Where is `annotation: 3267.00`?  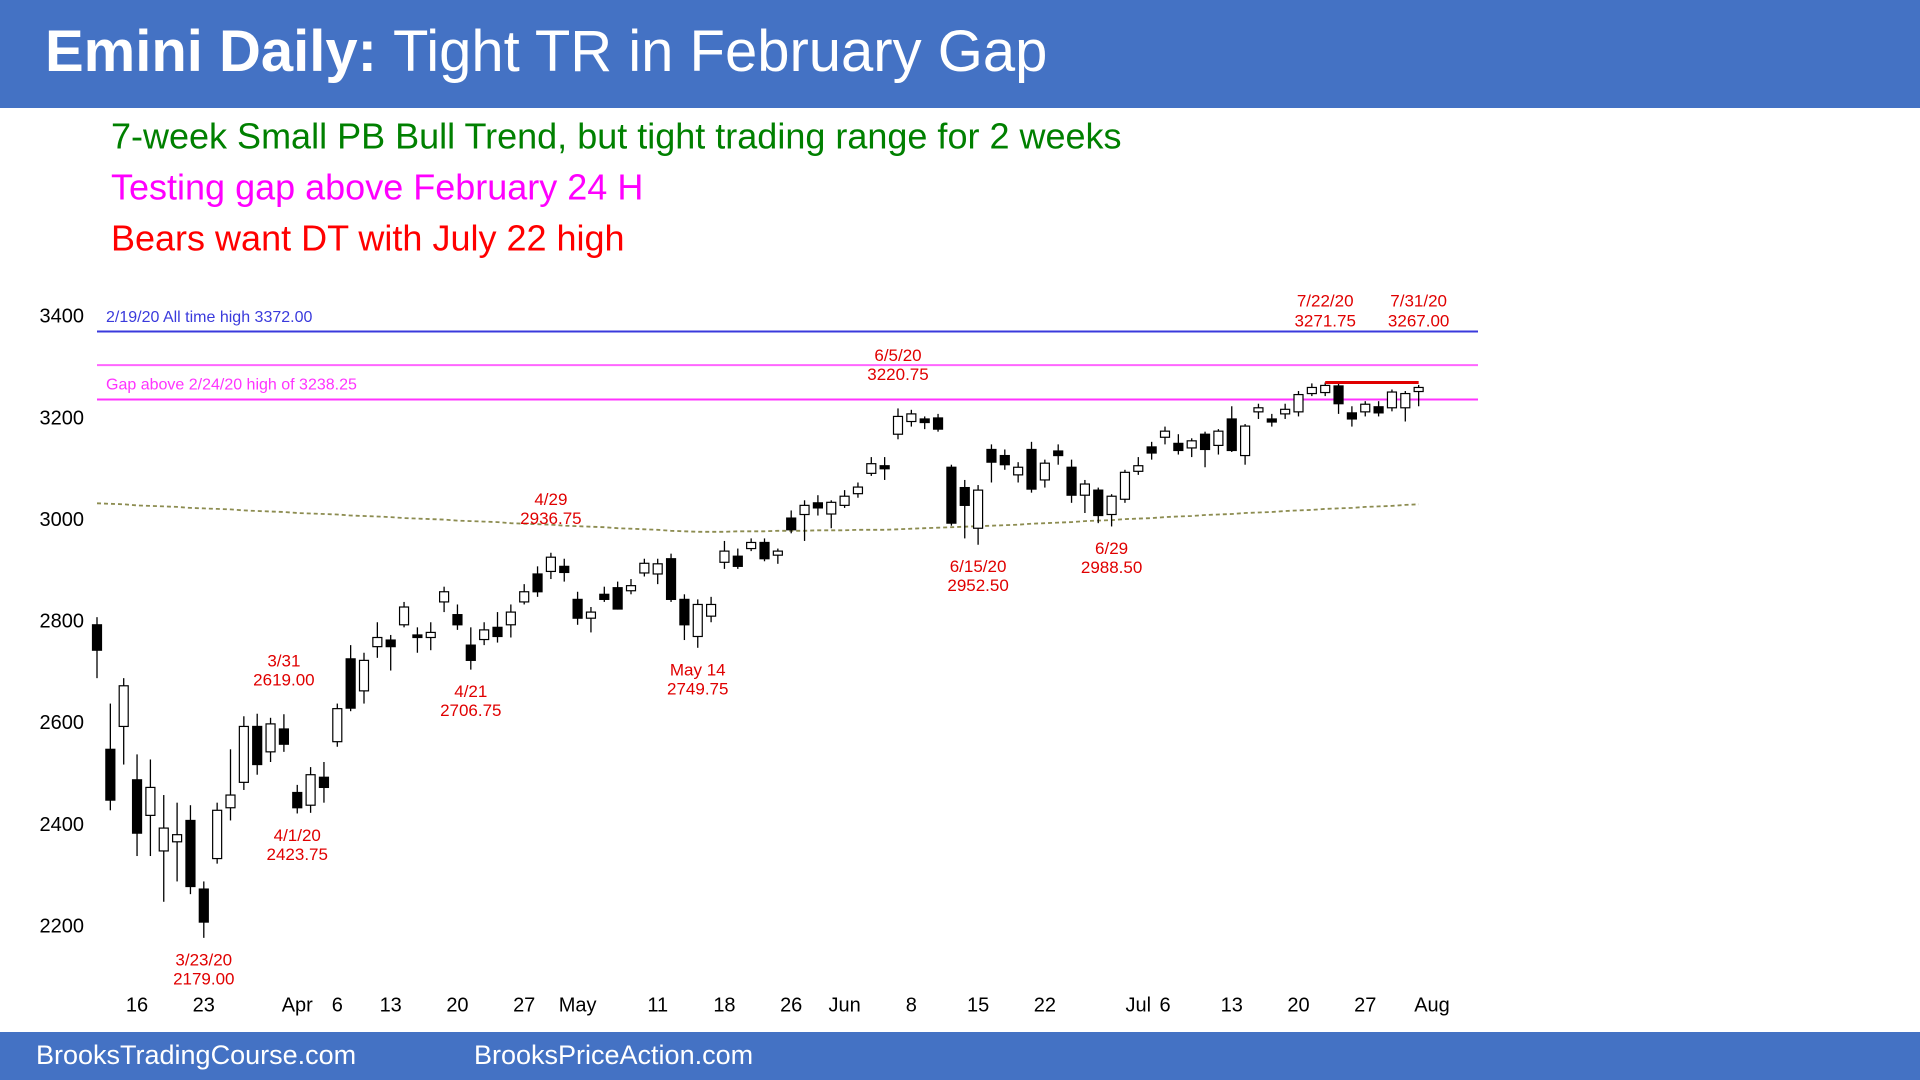
annotation: 3267.00 is located at coordinates (1418, 320).